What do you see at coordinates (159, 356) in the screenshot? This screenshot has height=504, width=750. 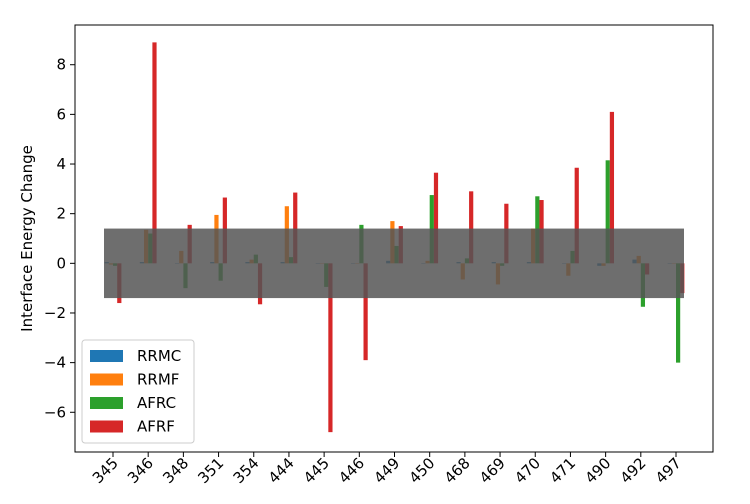 I see `legend-label-rrmc: RRMC` at bounding box center [159, 356].